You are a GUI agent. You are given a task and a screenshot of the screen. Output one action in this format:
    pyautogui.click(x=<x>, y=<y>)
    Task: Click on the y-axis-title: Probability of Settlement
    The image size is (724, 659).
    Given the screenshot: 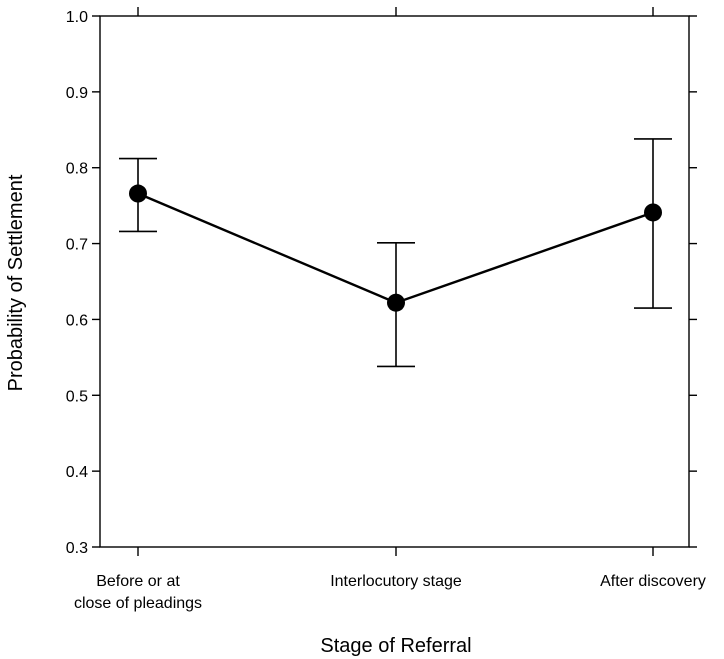 What is the action you would take?
    pyautogui.click(x=16, y=282)
    